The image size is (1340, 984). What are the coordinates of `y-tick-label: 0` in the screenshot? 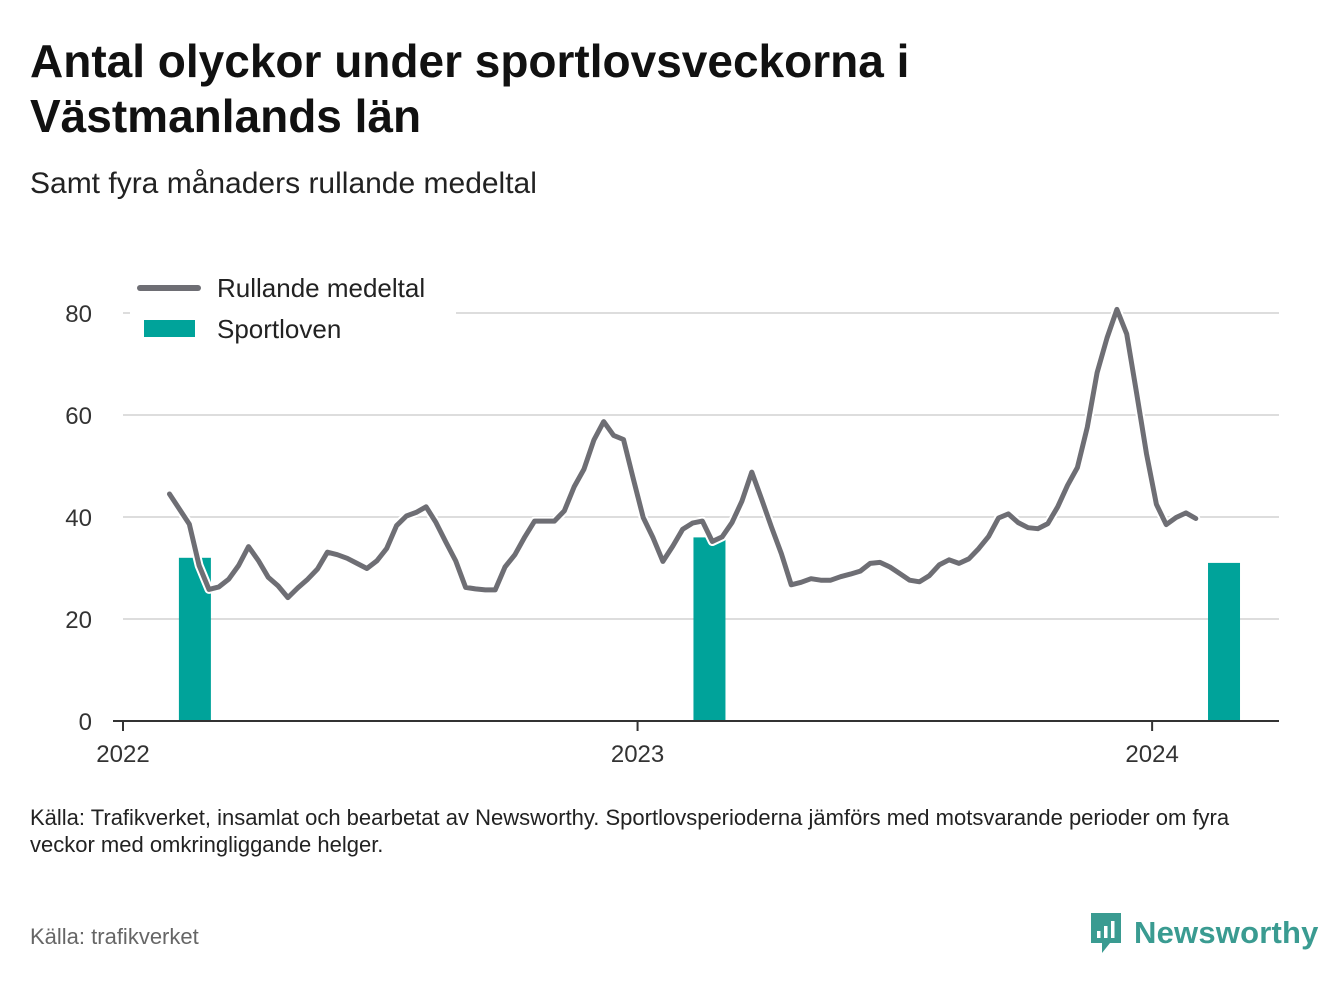 It's located at (85, 722).